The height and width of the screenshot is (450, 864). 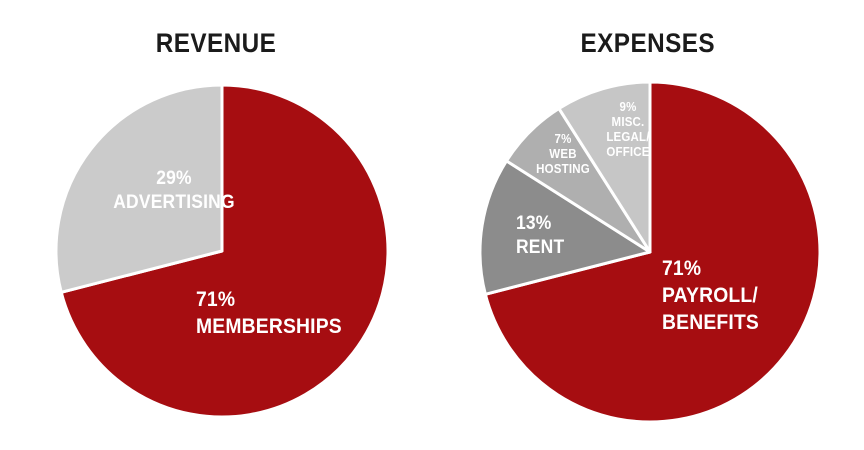 What do you see at coordinates (174, 178) in the screenshot?
I see `advertising-pct: 29%` at bounding box center [174, 178].